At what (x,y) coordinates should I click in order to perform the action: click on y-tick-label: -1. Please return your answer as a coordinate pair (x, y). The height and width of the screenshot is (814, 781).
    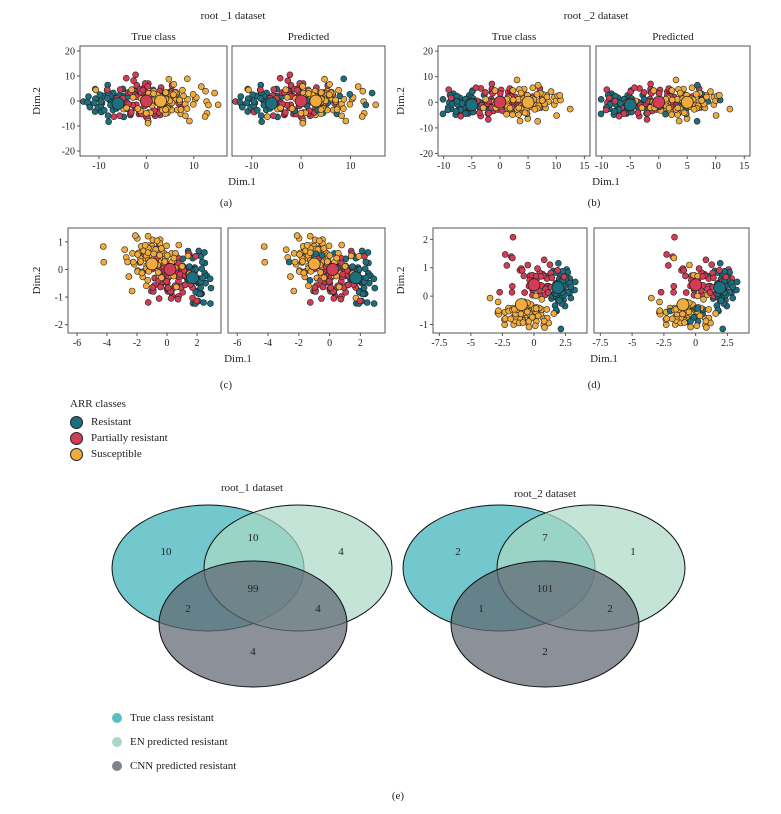
    Looking at the image, I should click on (424, 325).